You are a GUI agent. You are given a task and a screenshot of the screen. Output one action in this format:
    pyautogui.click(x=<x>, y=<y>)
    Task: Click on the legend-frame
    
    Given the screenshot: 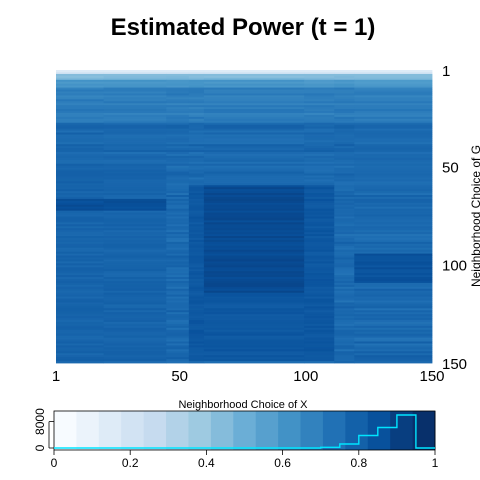 What is the action you would take?
    pyautogui.click(x=244, y=430)
    